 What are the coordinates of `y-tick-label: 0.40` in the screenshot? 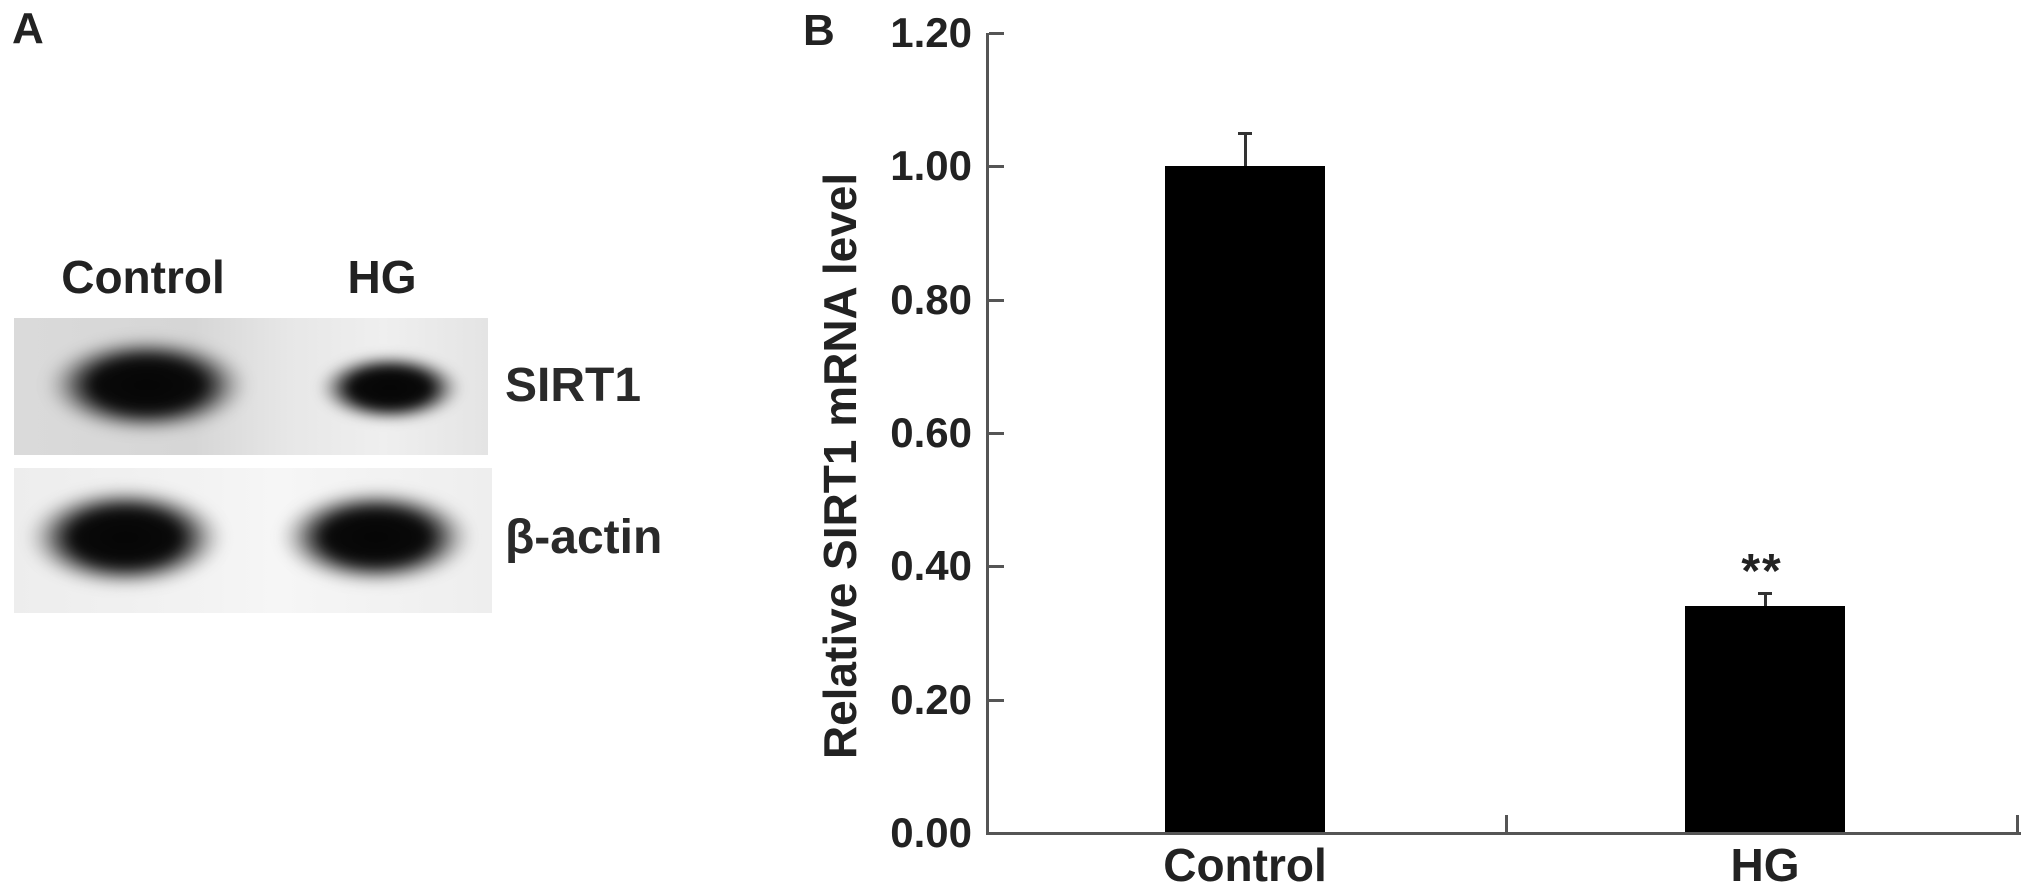 It's located at (931, 565).